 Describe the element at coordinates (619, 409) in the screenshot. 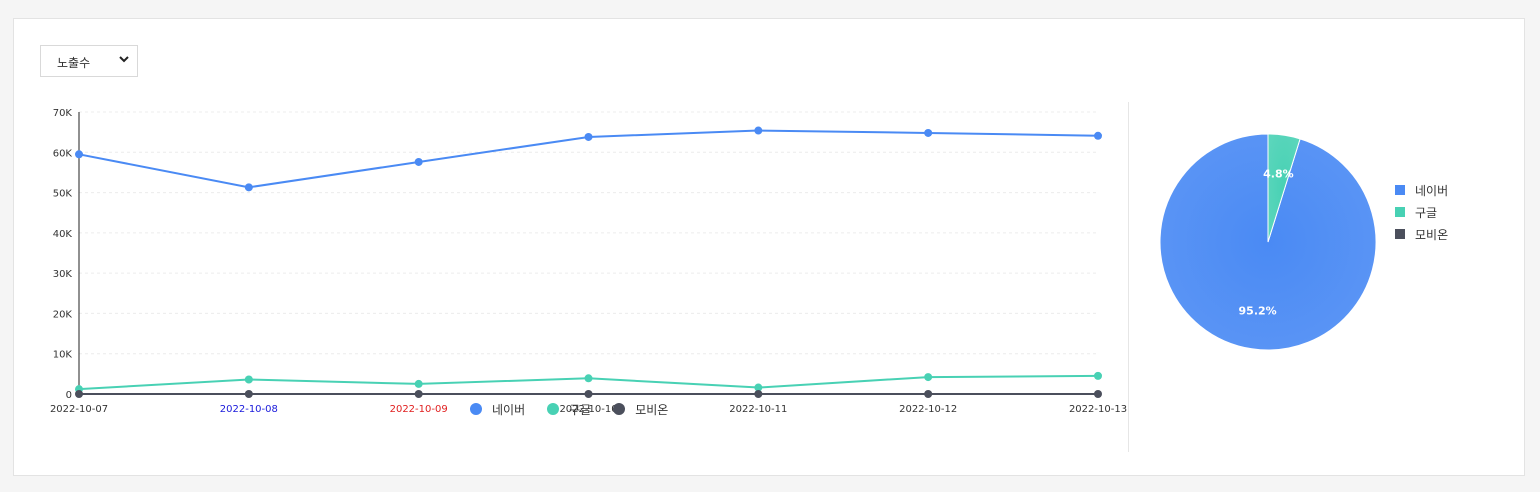

I see `legend-marker-mobion` at that location.